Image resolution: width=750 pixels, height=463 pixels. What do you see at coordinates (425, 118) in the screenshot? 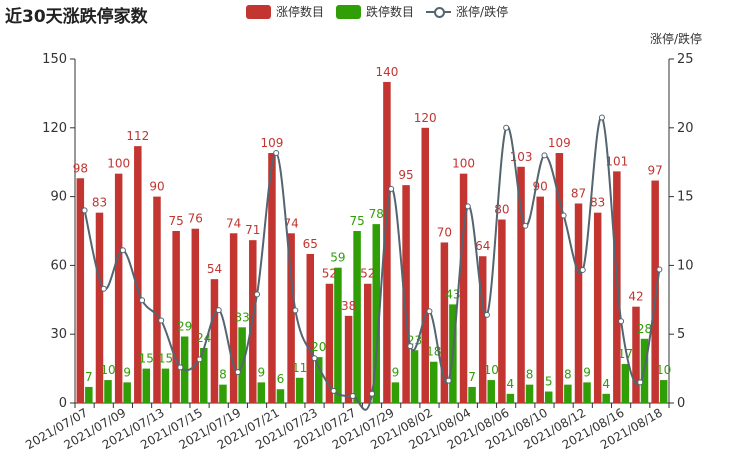
I see `data-label-limit-up: 120` at bounding box center [425, 118].